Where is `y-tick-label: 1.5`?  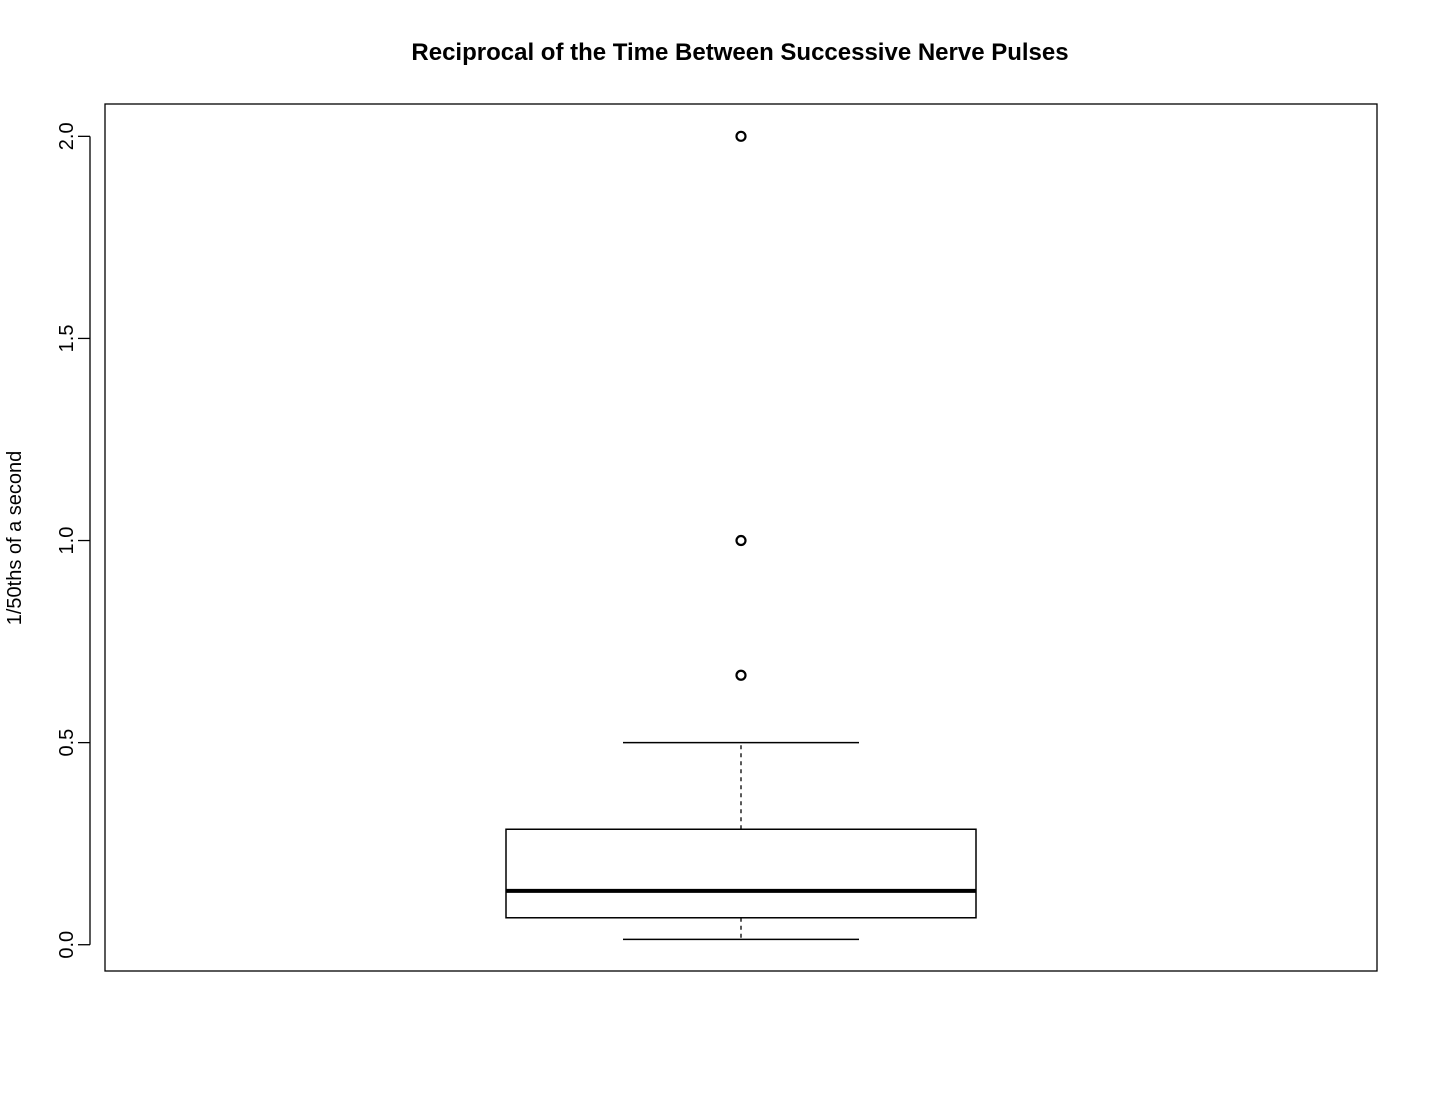 y-tick-label: 1.5 is located at coordinates (67, 339).